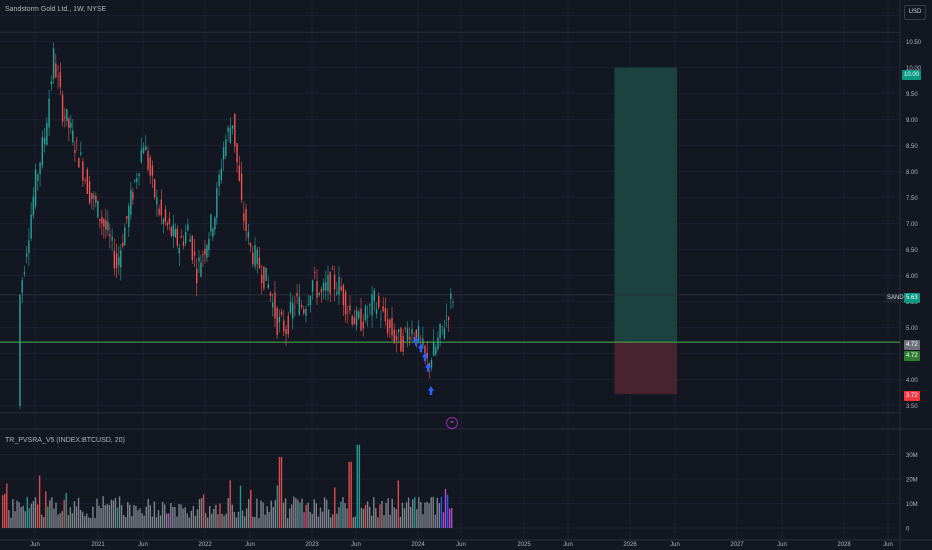 The image size is (932, 550). I want to click on target-price-tag: 10.00, so click(912, 75).